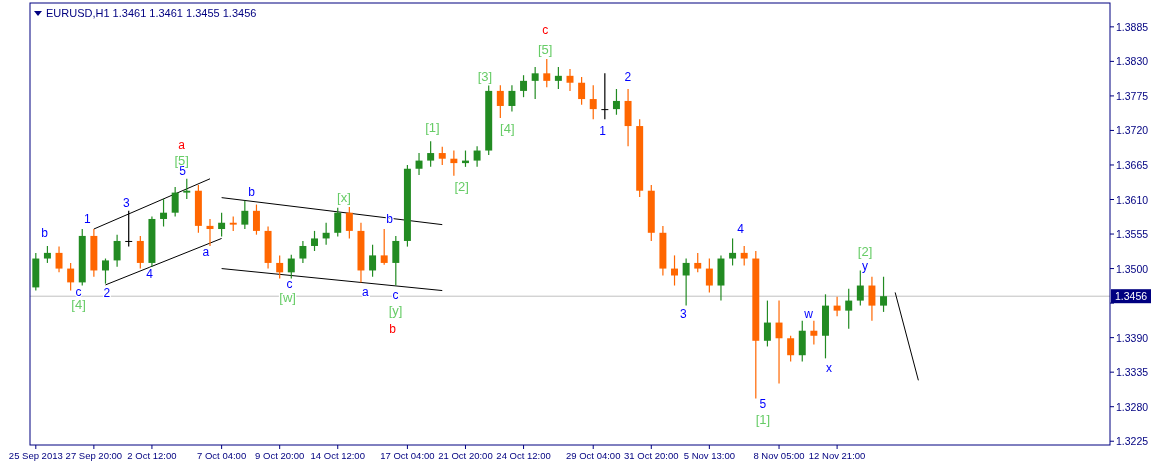 This screenshot has width=1154, height=463. What do you see at coordinates (593, 455) in the screenshot?
I see `x-tick-label: 29 Oct 04:00` at bounding box center [593, 455].